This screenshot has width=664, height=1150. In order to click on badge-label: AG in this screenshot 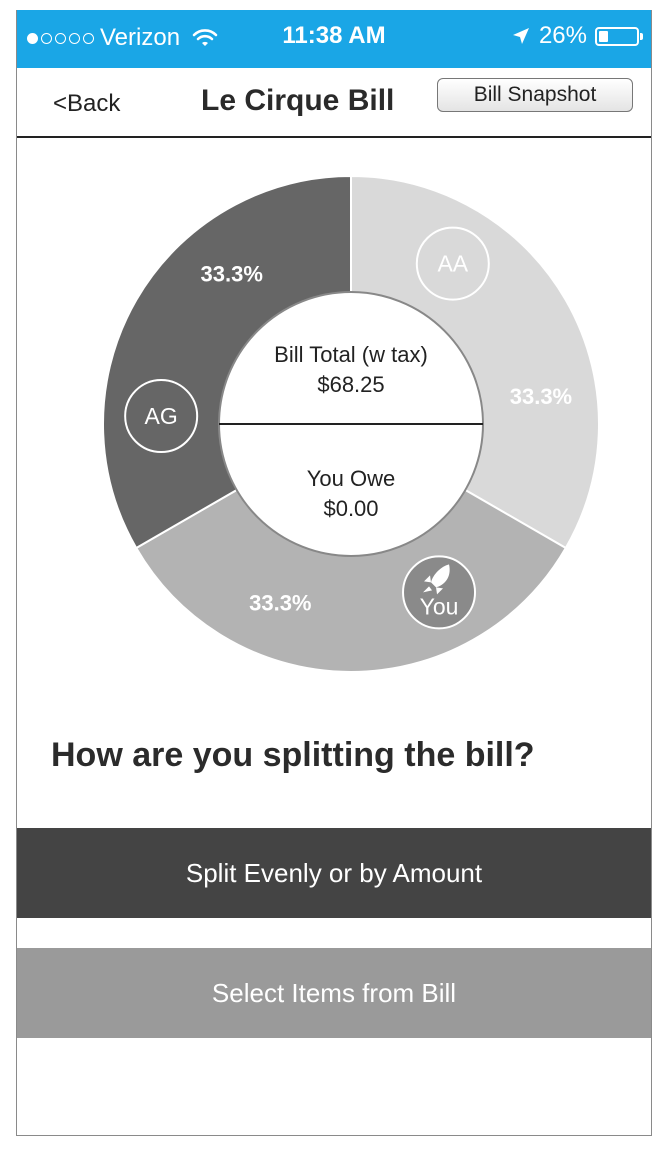, I will do `click(161, 416)`.